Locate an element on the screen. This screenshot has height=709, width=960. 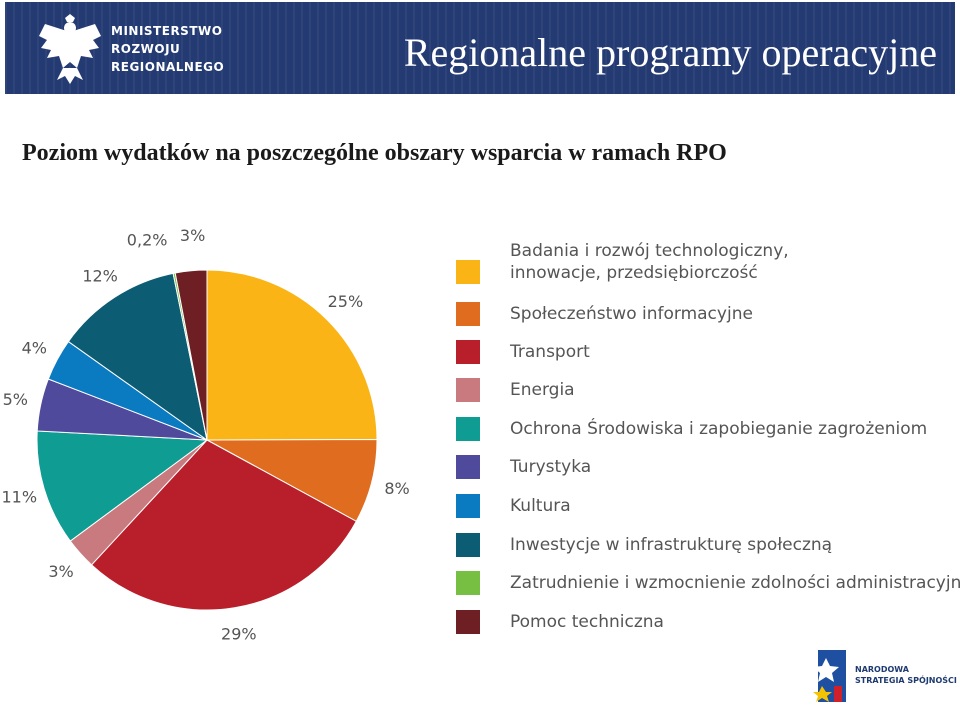
legend-label-line: innowacje, przedsiębiorczość is located at coordinates (634, 273).